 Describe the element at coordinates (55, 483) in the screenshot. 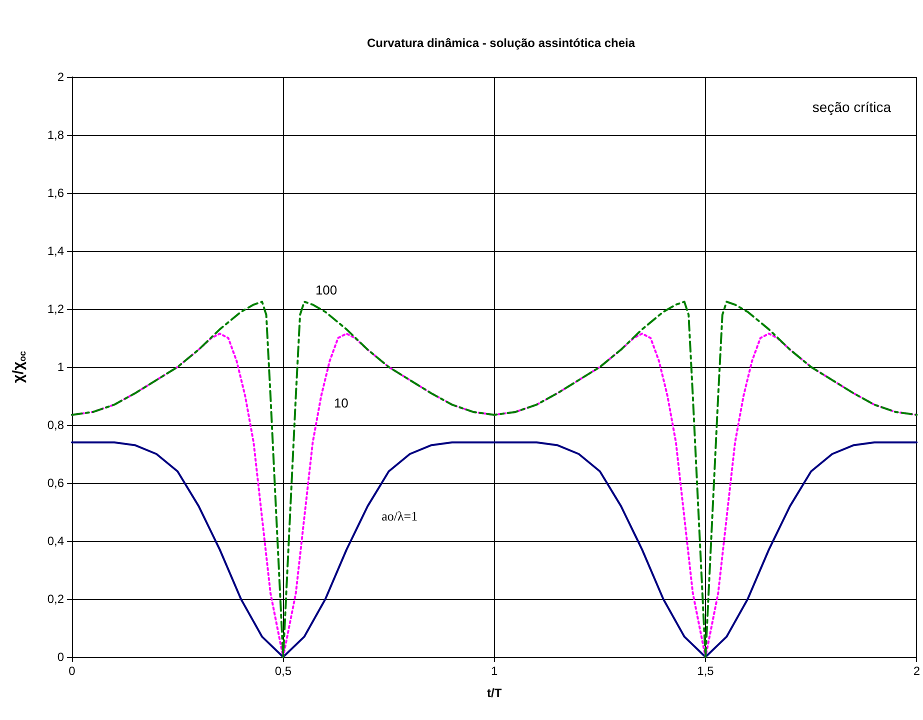

I see `y-tick-label: 0,6` at that location.